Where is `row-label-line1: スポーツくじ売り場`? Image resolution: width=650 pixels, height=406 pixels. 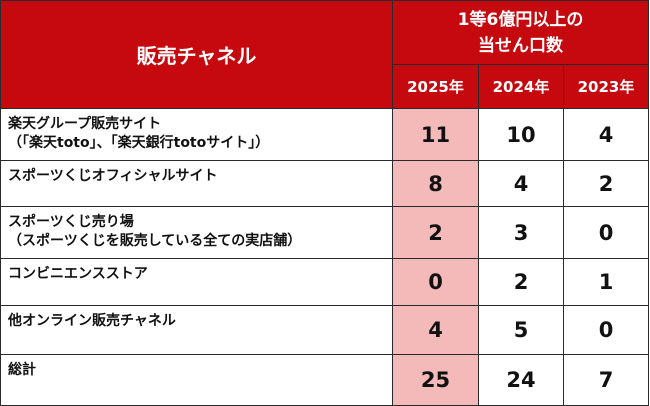
row-label-line1: スポーツくじ売り場 is located at coordinates (71, 222).